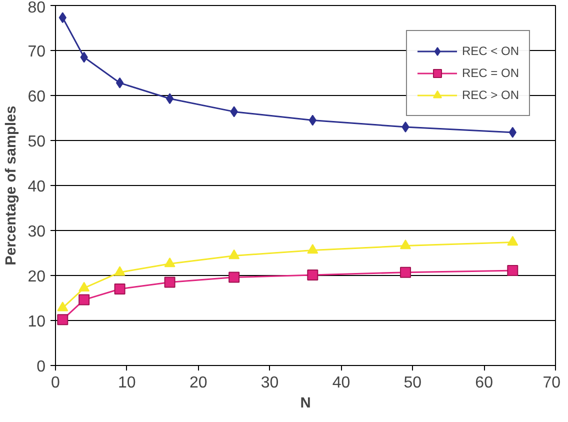 The width and height of the screenshot is (568, 422). Describe the element at coordinates (55, 383) in the screenshot. I see `x-tick-label: 0` at that location.